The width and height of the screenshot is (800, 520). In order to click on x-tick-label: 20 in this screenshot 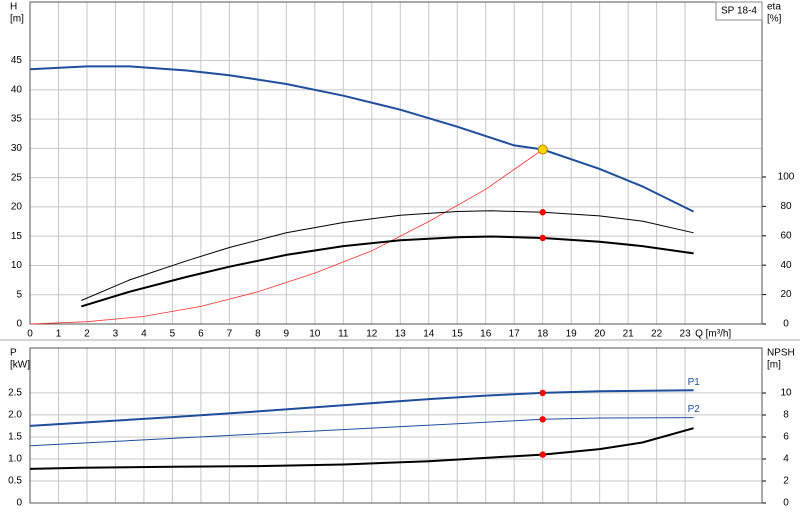, I will do `click(600, 334)`.